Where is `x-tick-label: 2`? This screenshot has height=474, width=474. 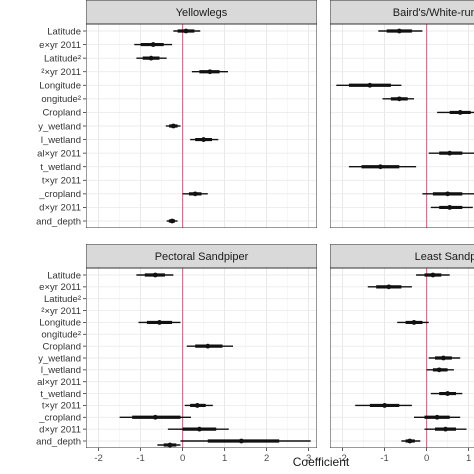 x-tick-label: 2 is located at coordinates (266, 458).